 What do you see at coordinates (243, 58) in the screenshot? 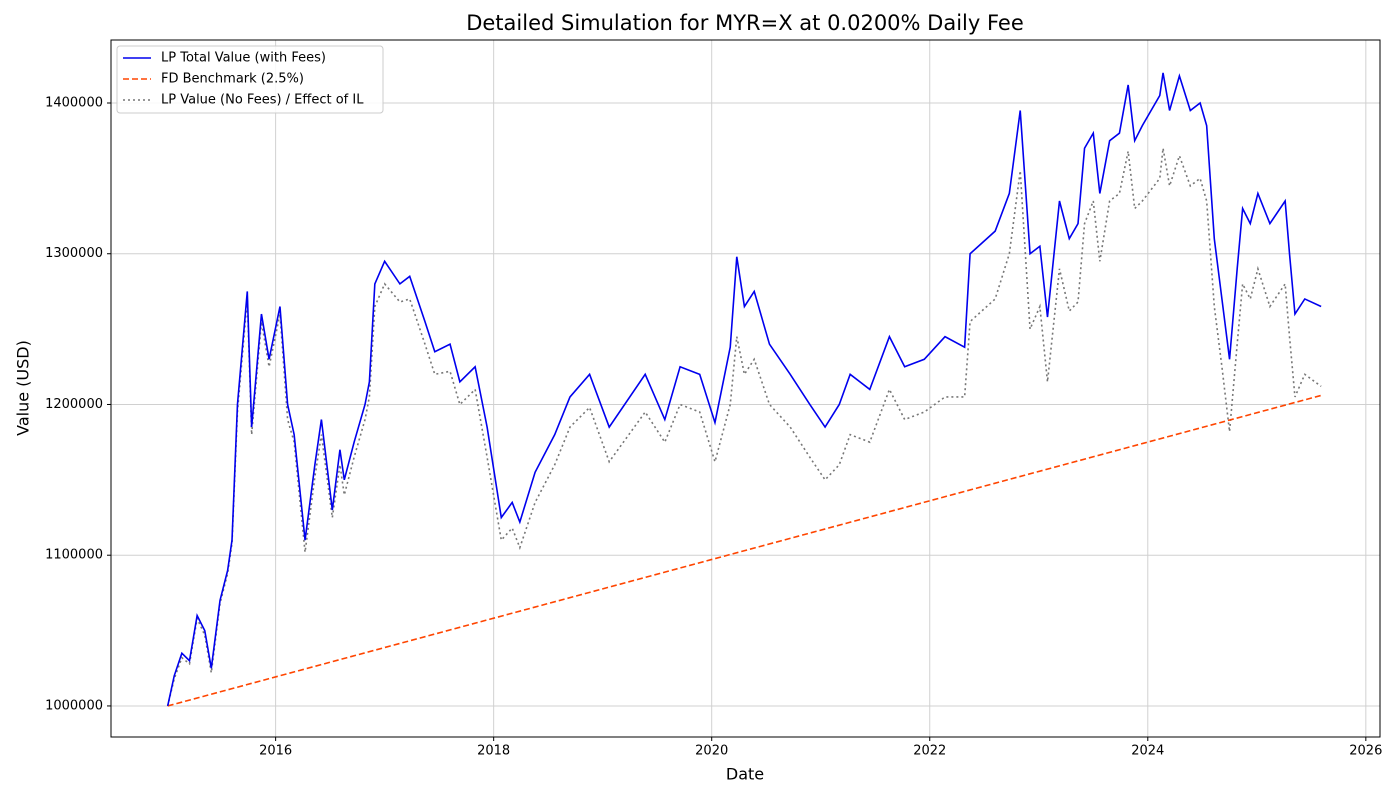
I see `legend-label: LP Total Value (with Fees)` at bounding box center [243, 58].